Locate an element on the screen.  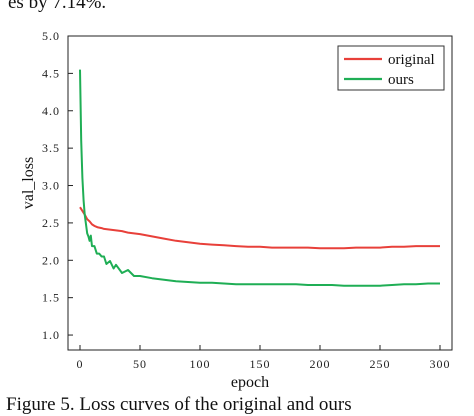
x-tick-label: 50 is located at coordinates (140, 364).